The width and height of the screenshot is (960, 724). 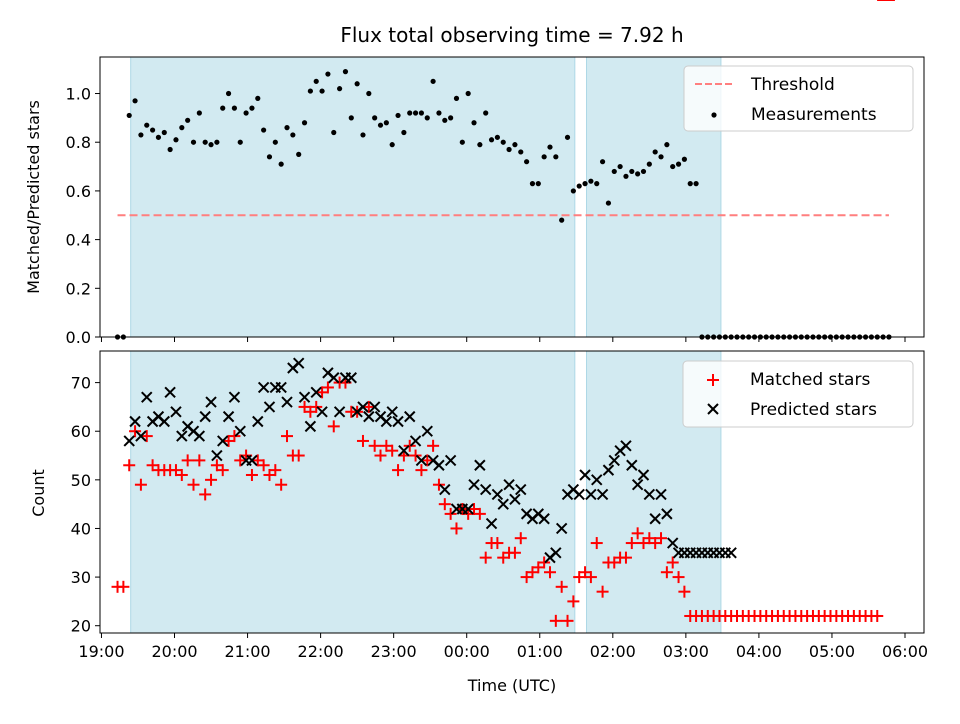 What do you see at coordinates (33, 197) in the screenshot?
I see `y-axis-label-top: Matched/Predicted stars` at bounding box center [33, 197].